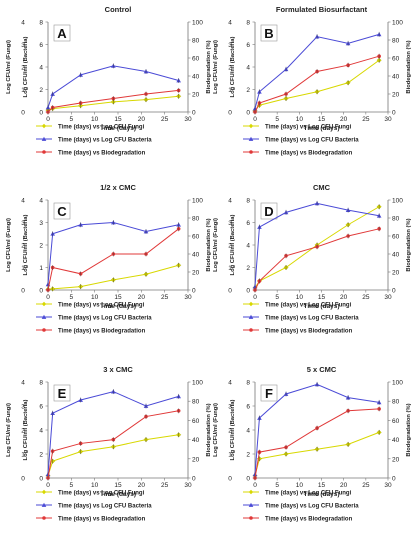 This screenshot has height=550, width=418. I want to click on chart-title: Control, so click(118, 9).